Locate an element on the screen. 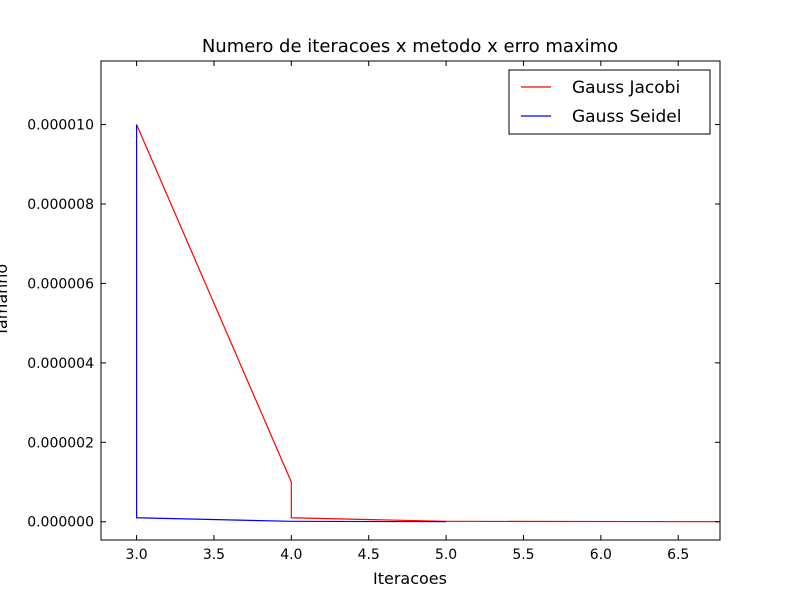 Image resolution: width=800 pixels, height=604 pixels. x-axis-label: Iteracoes is located at coordinates (410, 578).